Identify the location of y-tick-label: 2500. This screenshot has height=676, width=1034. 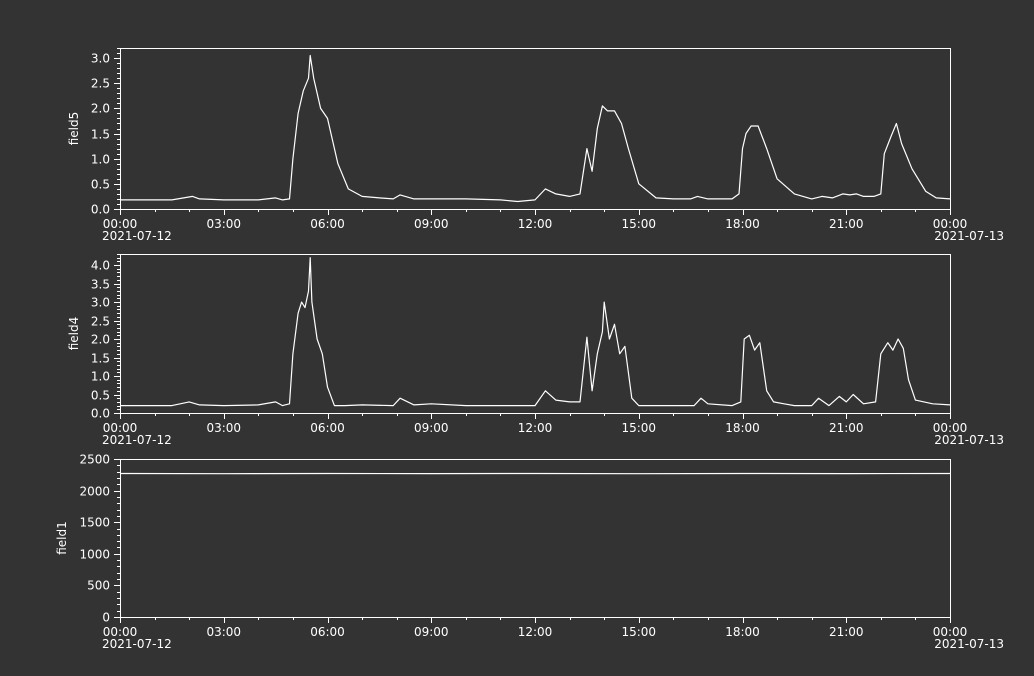
(94, 460).